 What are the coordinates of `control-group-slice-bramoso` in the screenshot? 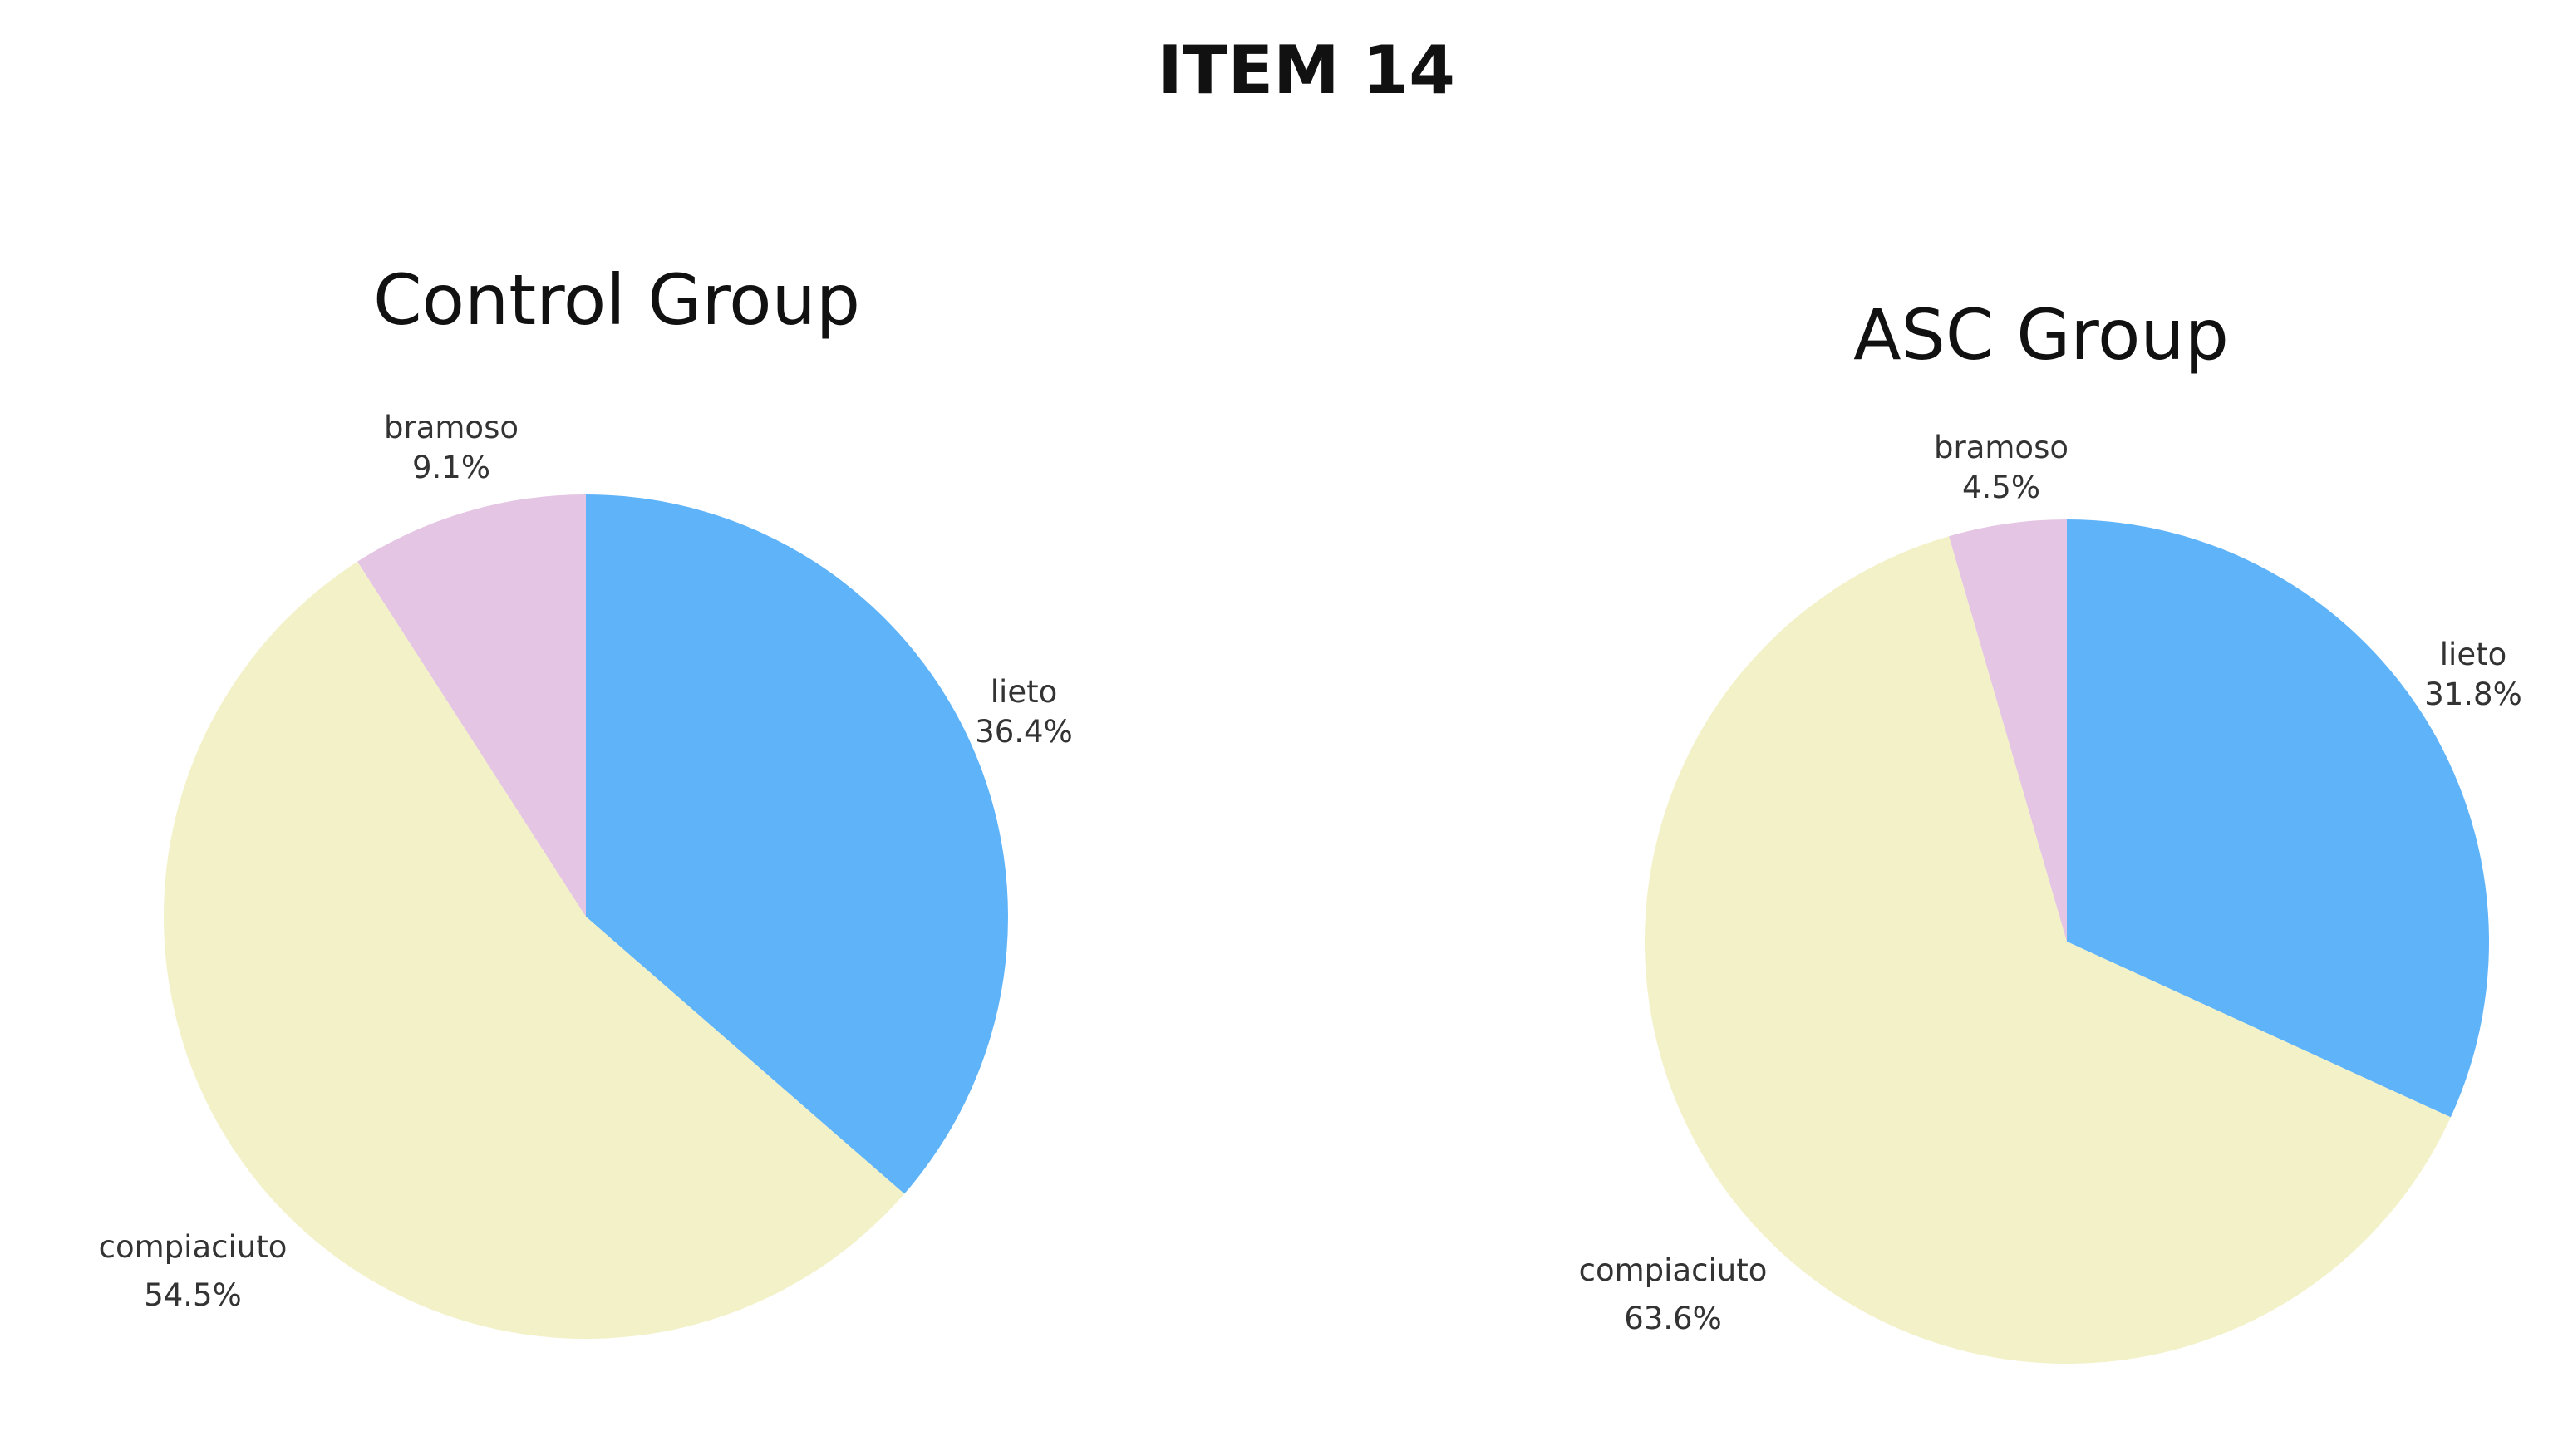 It's located at (472, 705).